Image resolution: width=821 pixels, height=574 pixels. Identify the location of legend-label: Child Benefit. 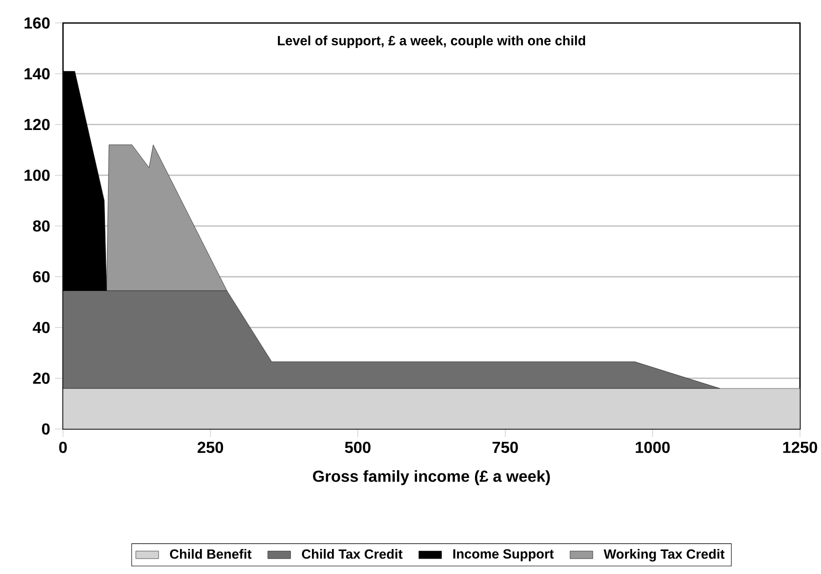
(211, 554).